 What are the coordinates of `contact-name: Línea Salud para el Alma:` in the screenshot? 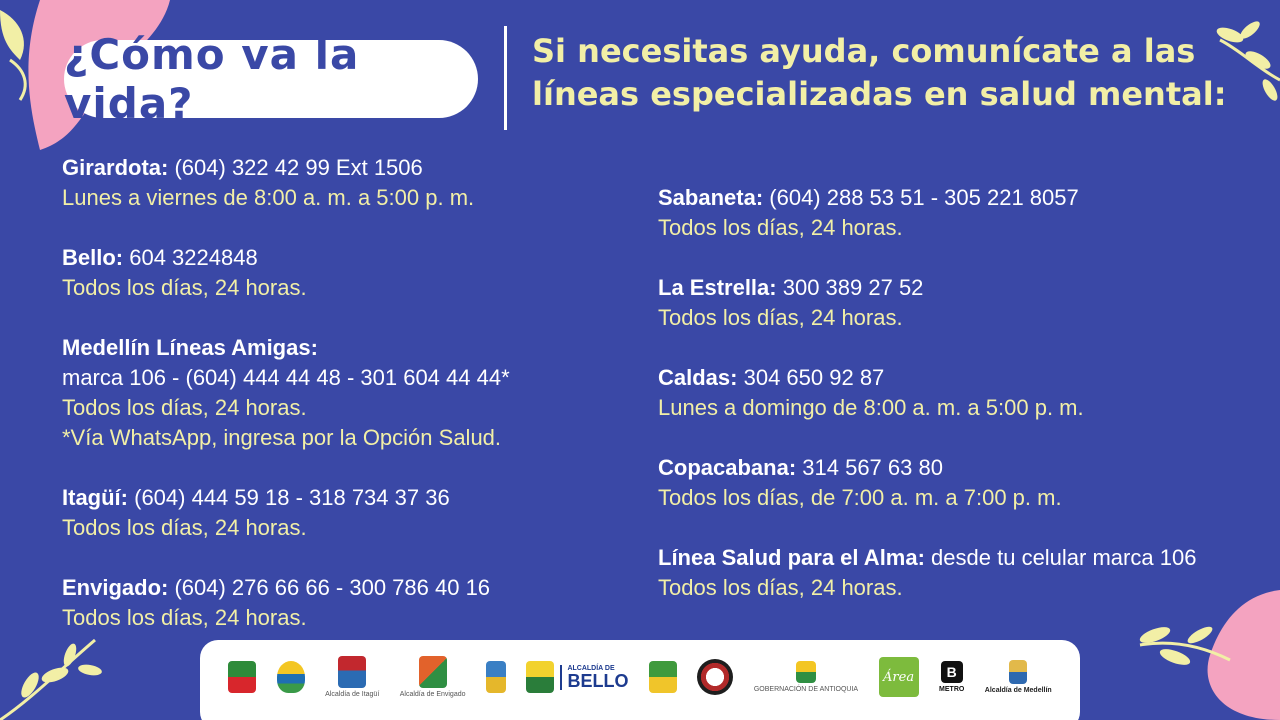 It's located at (791, 557).